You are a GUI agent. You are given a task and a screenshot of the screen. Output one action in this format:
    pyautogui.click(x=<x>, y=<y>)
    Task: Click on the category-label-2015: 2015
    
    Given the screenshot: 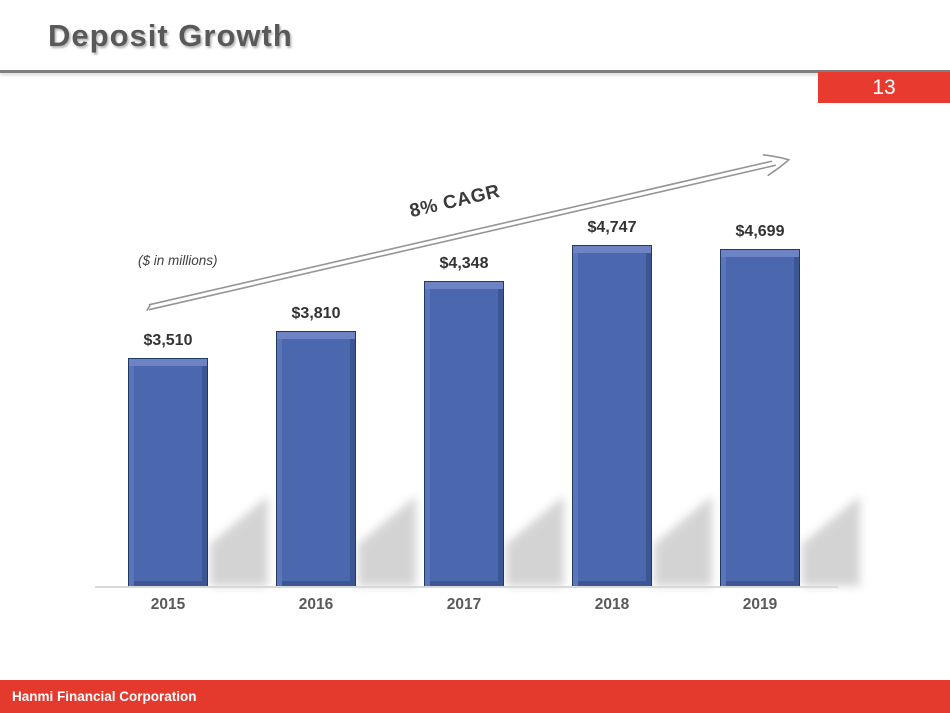 What is the action you would take?
    pyautogui.click(x=168, y=604)
    